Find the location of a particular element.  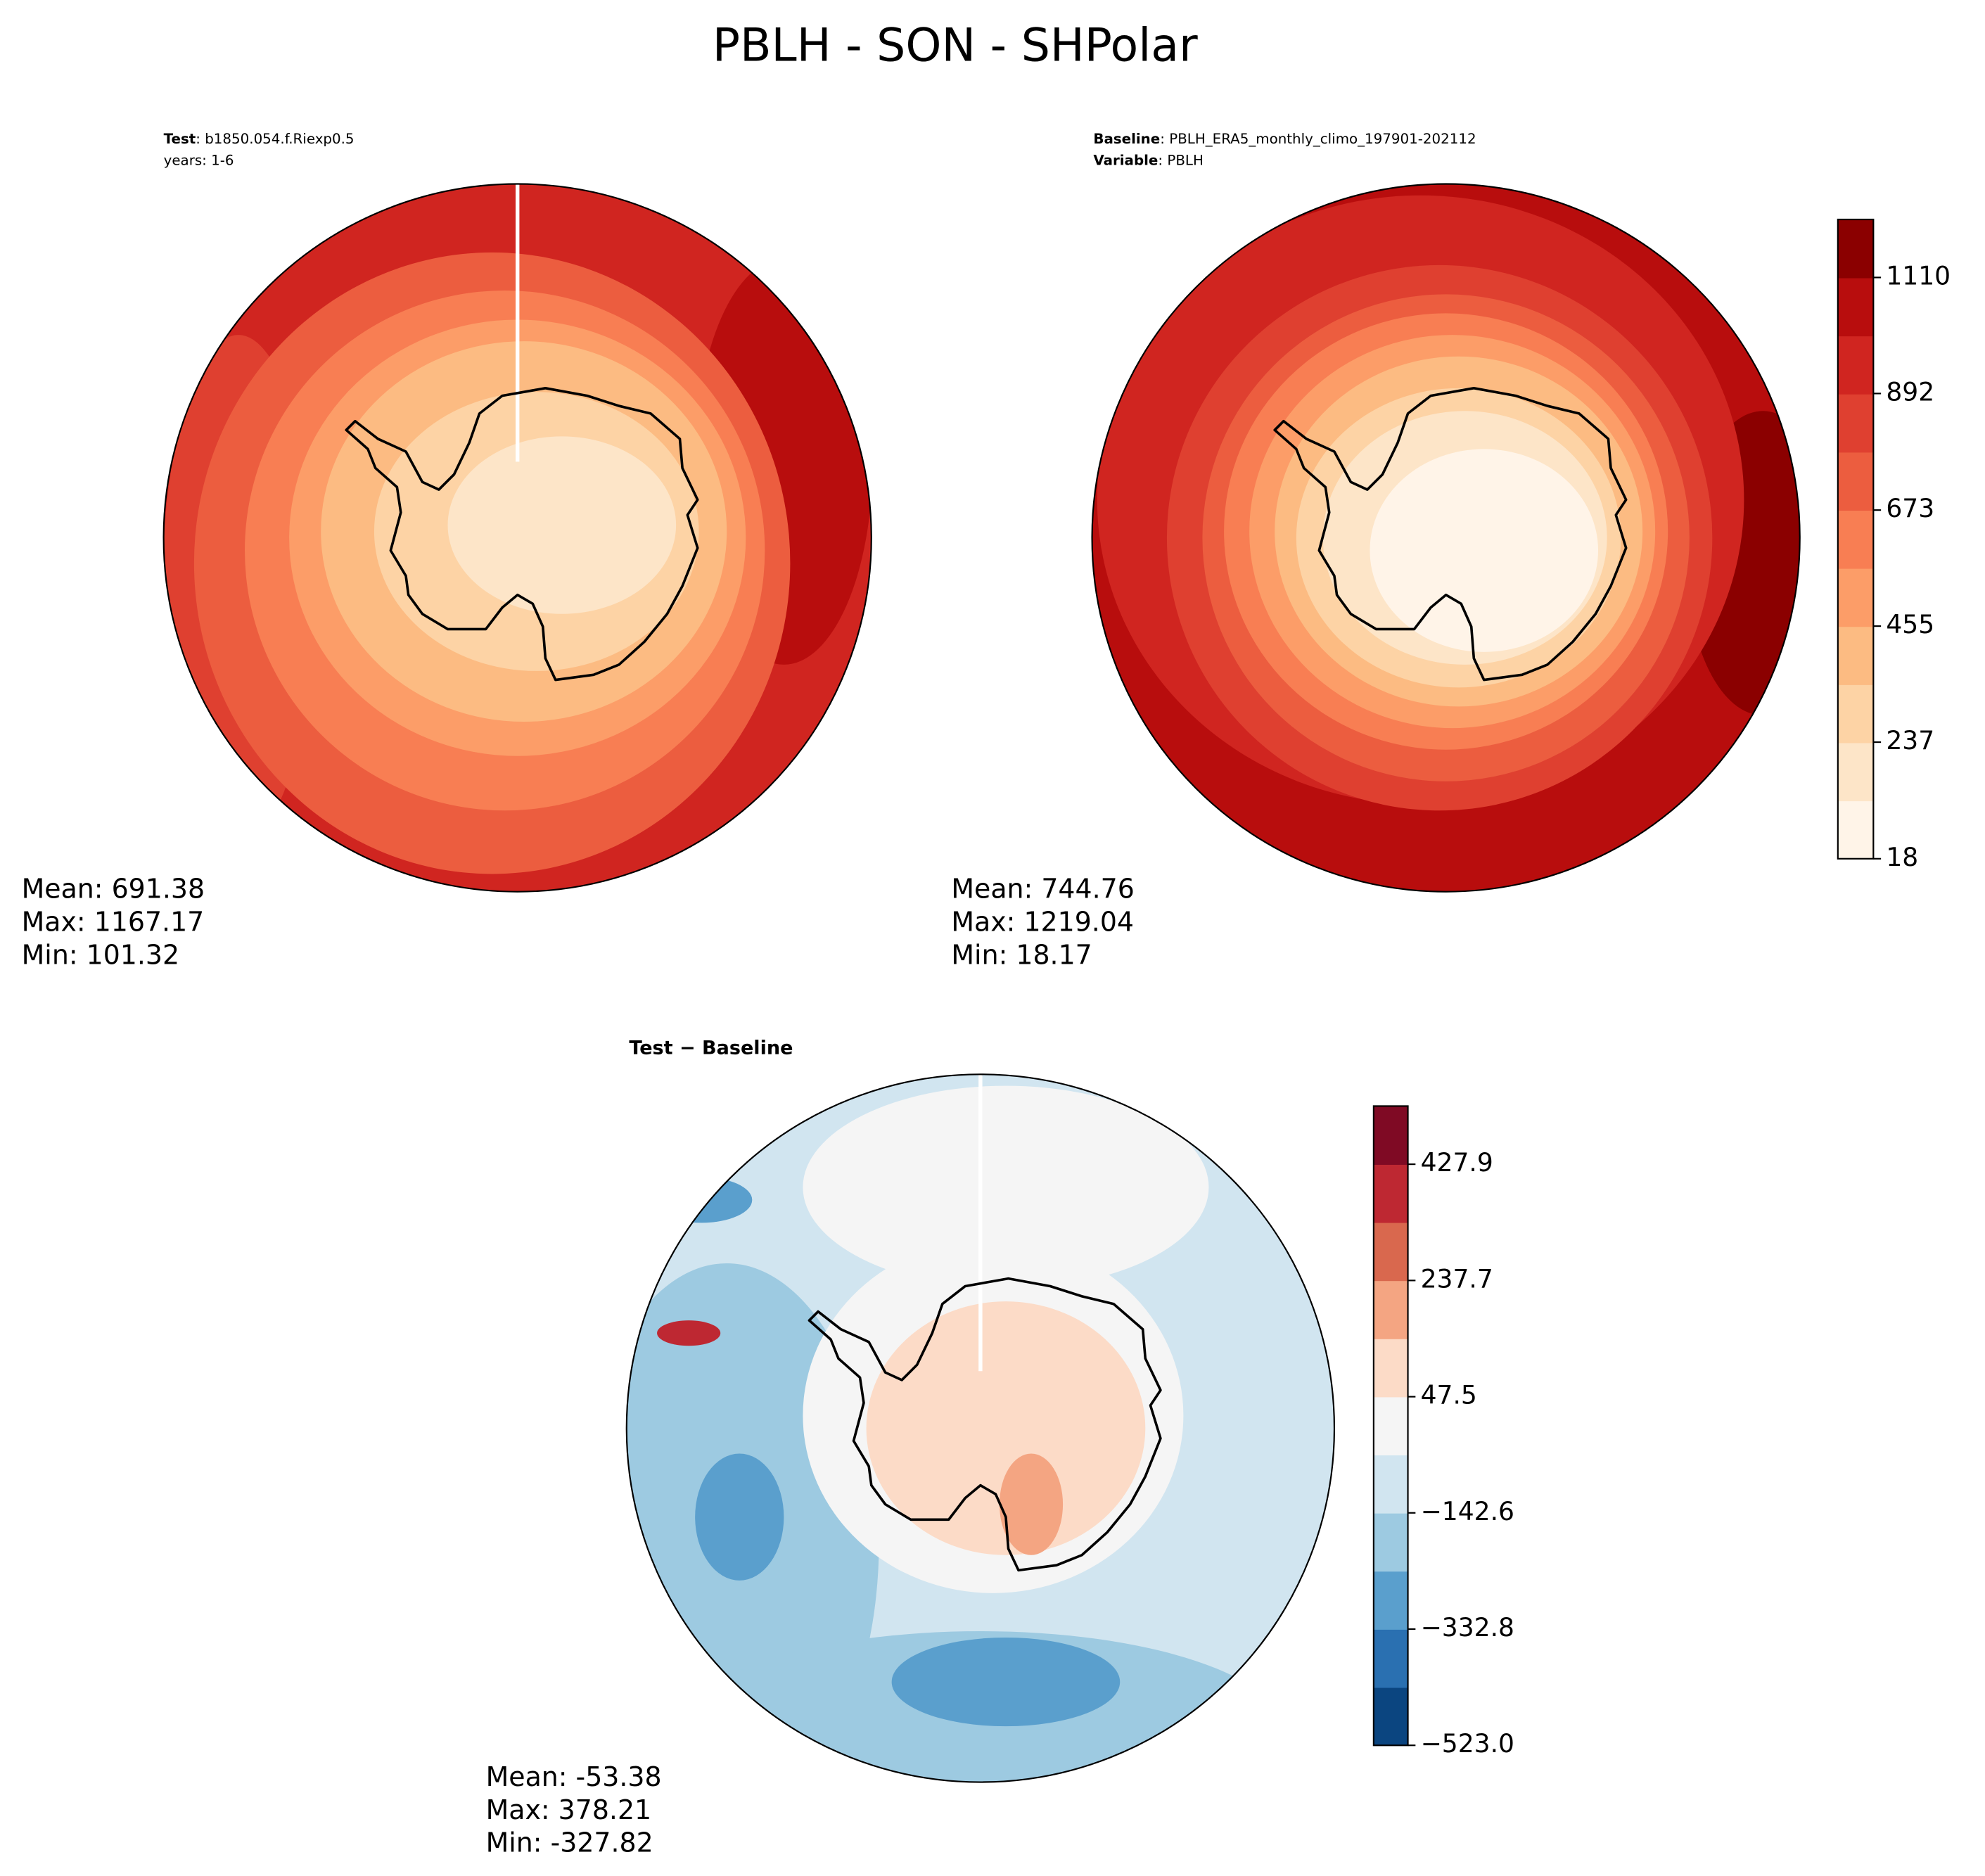

stat: Max: 1219.04 is located at coordinates (1042, 922).